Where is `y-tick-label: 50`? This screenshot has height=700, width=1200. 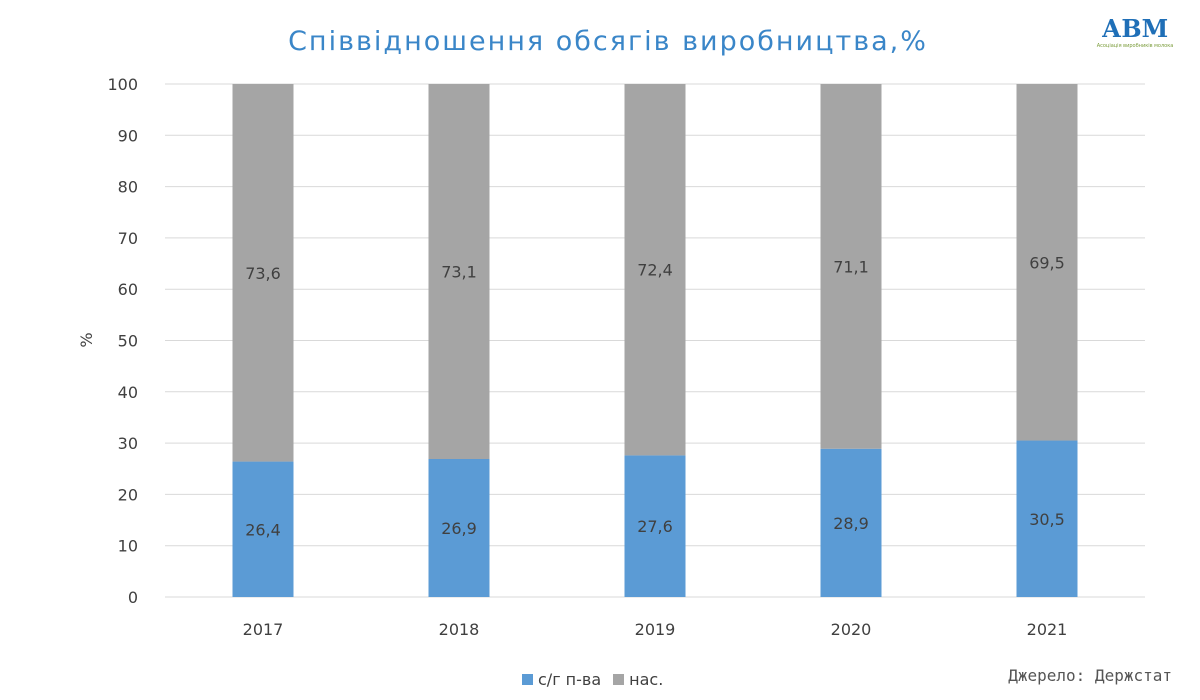
y-tick-label: 50 is located at coordinates (128, 341).